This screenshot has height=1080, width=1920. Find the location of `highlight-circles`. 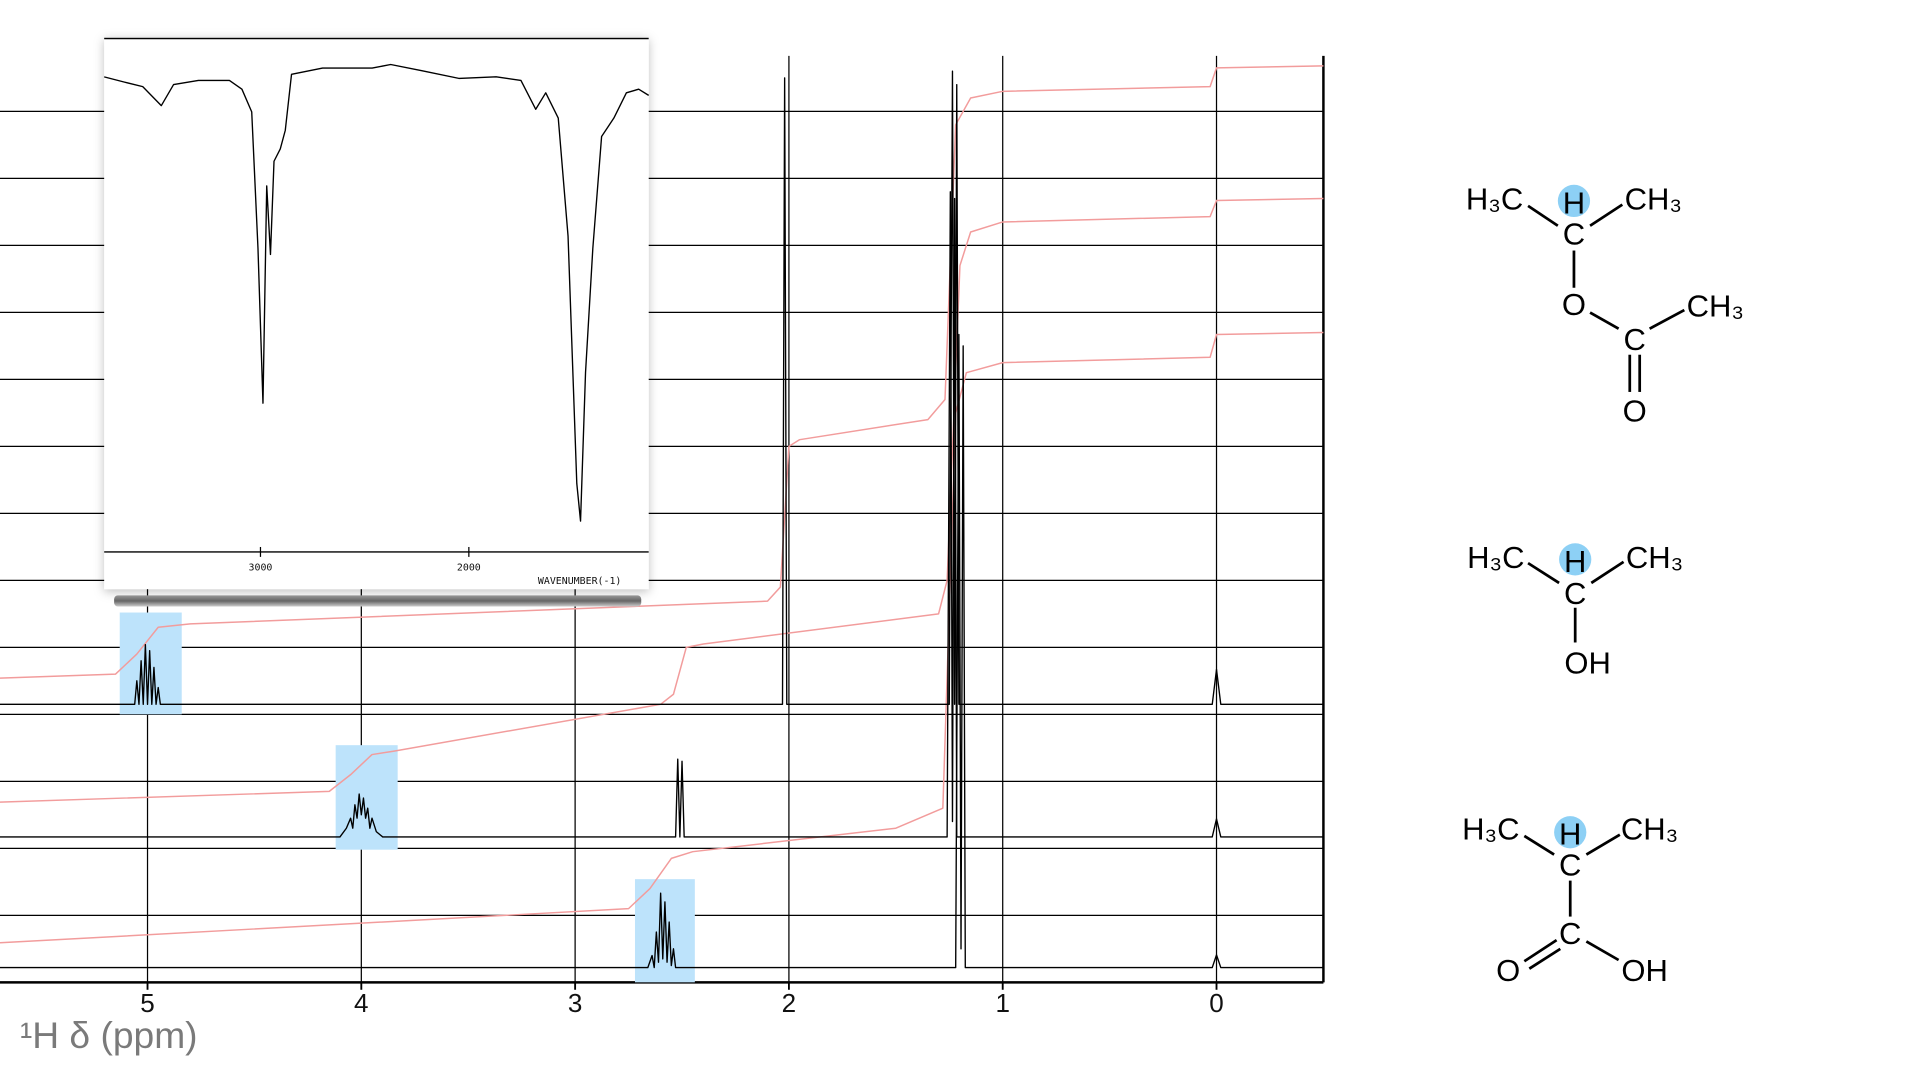

highlight-circles is located at coordinates (1573, 516).